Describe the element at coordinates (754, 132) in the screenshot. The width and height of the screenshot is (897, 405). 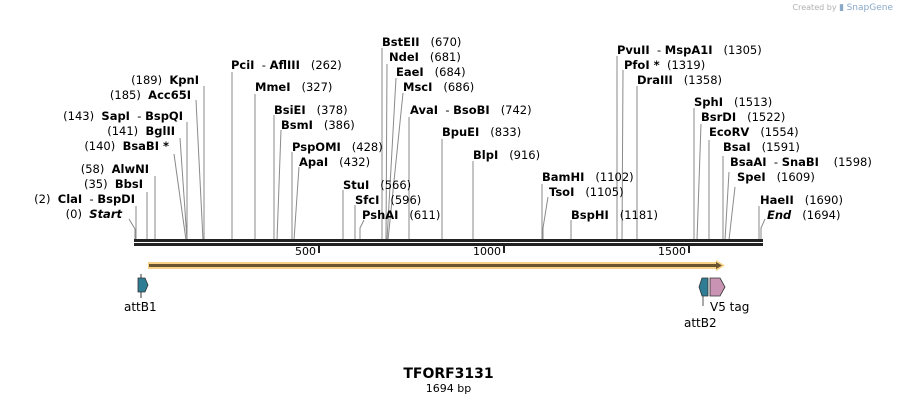
I see `site-label-ecorv: EcoRV (1554)` at that location.